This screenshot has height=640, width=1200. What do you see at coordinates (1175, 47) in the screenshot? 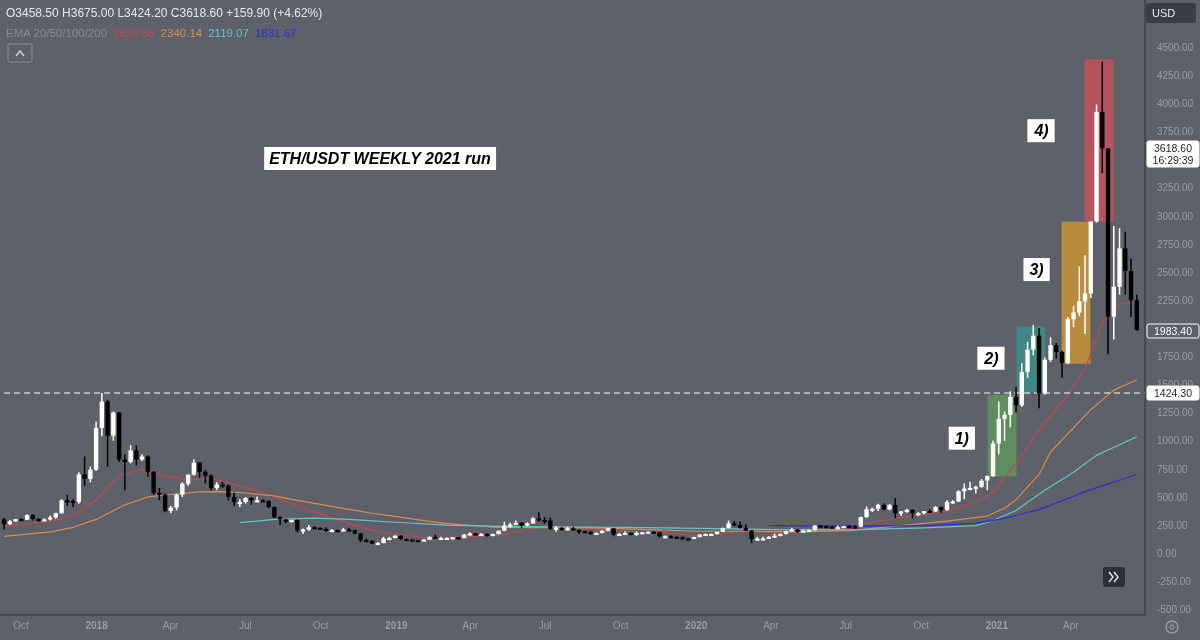
I see `y-tick-label: 4500.00` at bounding box center [1175, 47].